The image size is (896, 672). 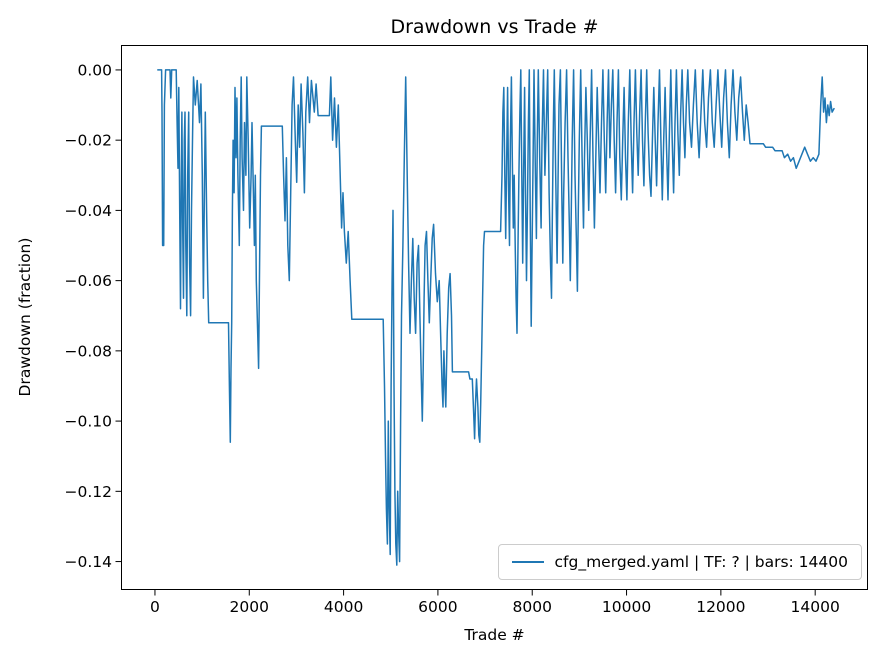 I want to click on legend-line-sample, so click(x=527, y=562).